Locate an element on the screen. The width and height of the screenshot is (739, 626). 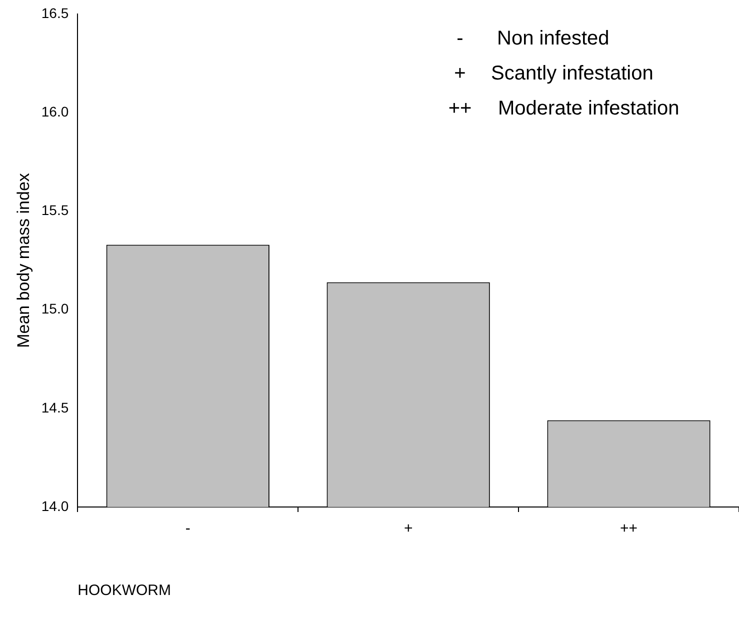
x-tick-label: + is located at coordinates (408, 529).